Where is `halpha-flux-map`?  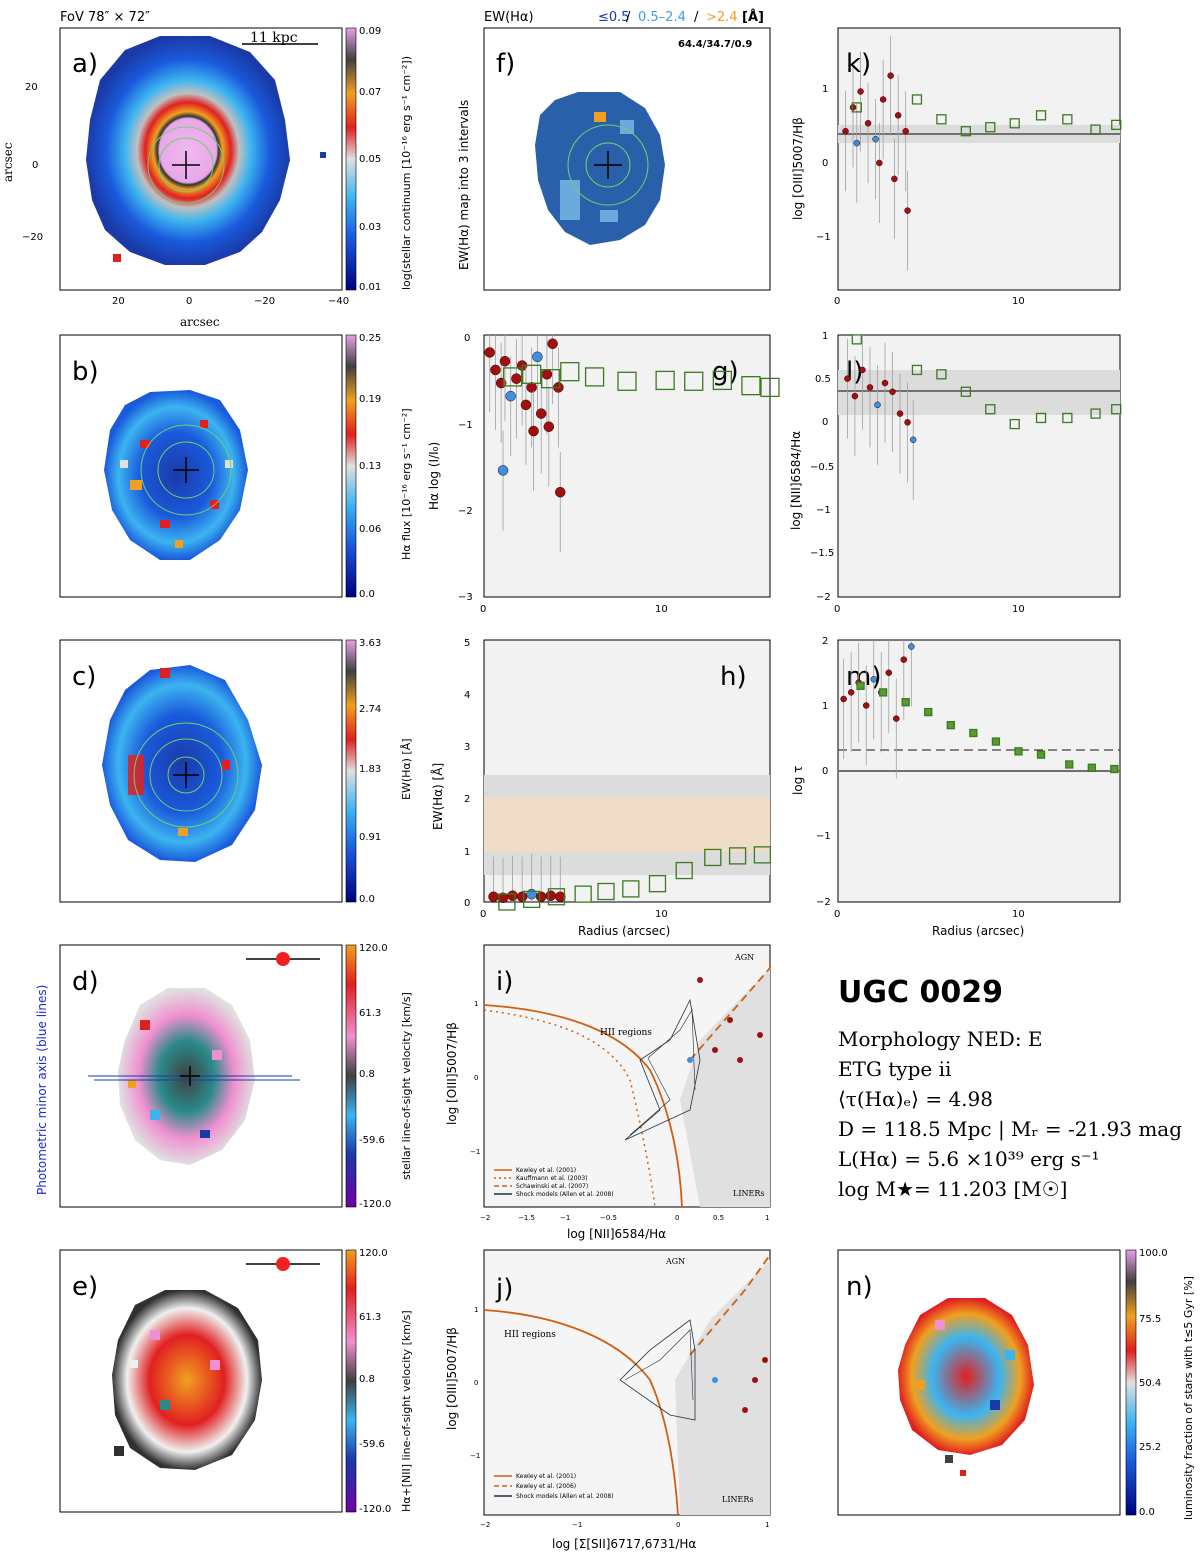 halpha-flux-map is located at coordinates (176, 475).